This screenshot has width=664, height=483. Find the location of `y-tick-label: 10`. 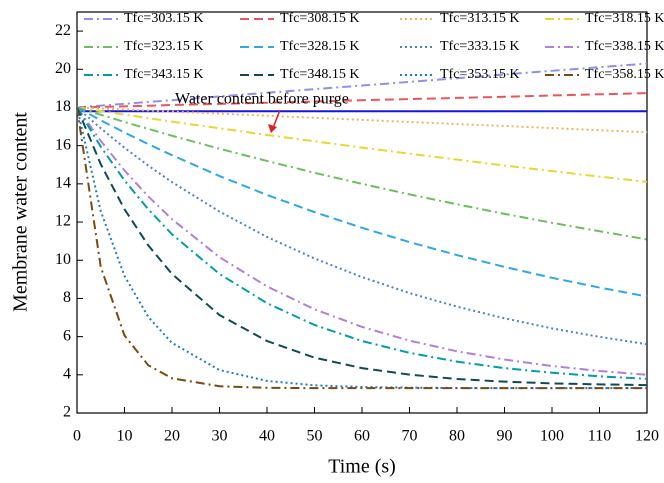

y-tick-label: 10 is located at coordinates (63, 259).